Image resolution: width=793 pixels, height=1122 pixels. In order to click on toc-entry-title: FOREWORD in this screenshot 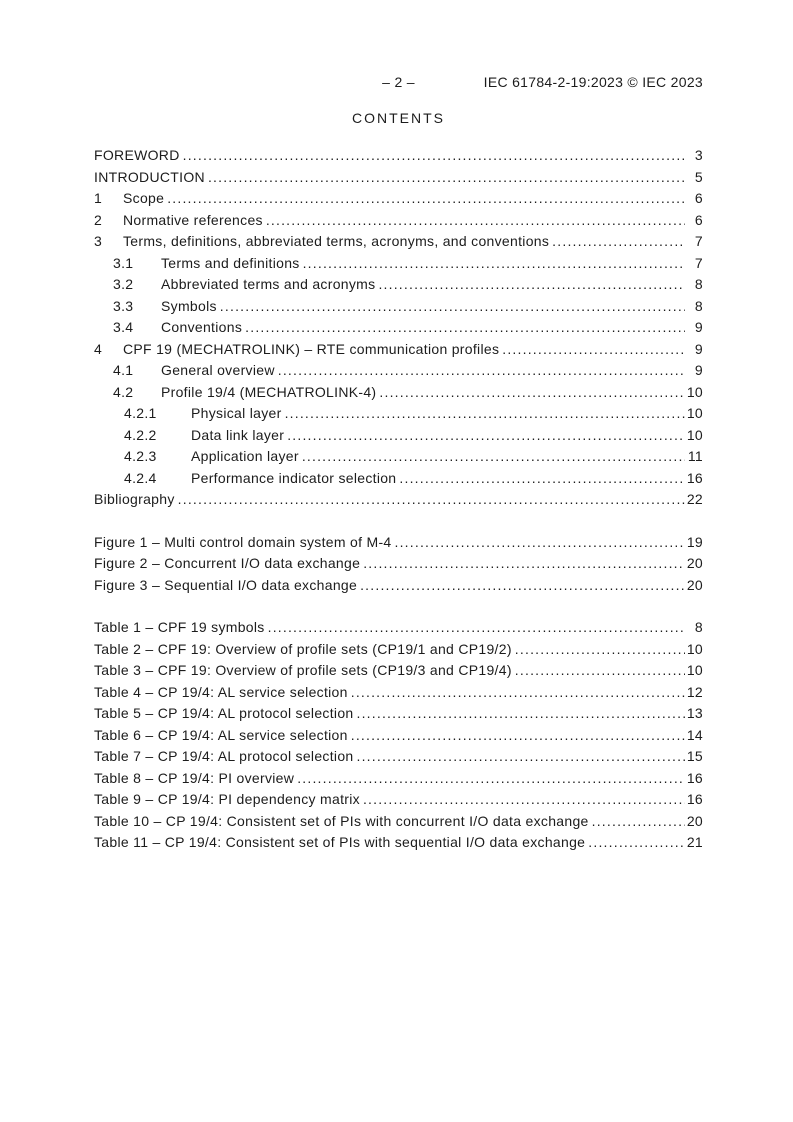, I will do `click(137, 155)`.